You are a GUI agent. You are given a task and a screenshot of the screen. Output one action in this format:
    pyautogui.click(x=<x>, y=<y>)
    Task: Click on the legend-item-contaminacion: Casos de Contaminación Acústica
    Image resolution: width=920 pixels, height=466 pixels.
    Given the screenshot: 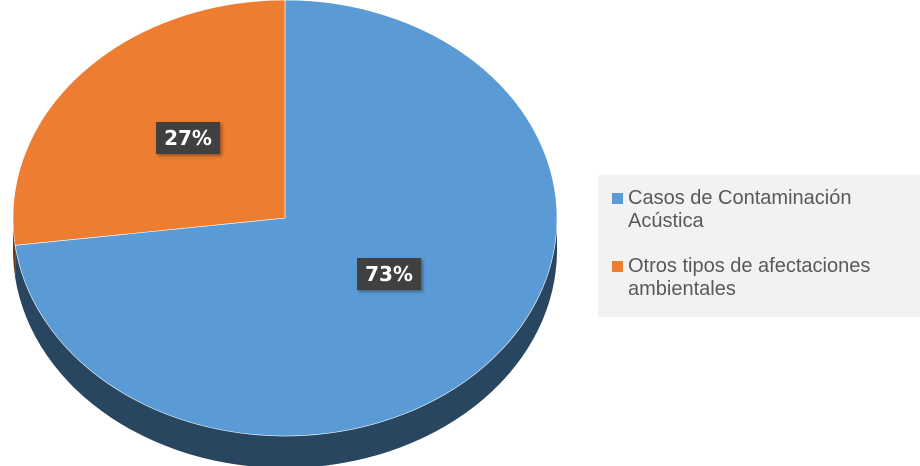 What is the action you would take?
    pyautogui.click(x=762, y=210)
    